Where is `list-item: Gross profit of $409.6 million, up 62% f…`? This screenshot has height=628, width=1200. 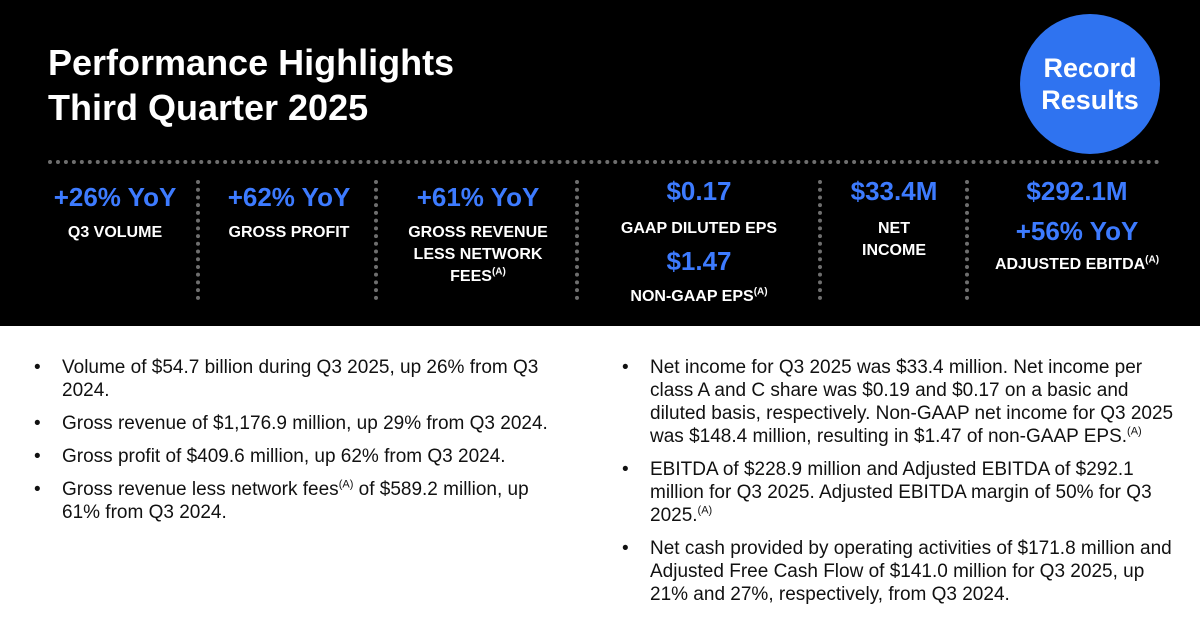 list-item: Gross profit of $409.6 million, up 62% f… is located at coordinates (300, 456).